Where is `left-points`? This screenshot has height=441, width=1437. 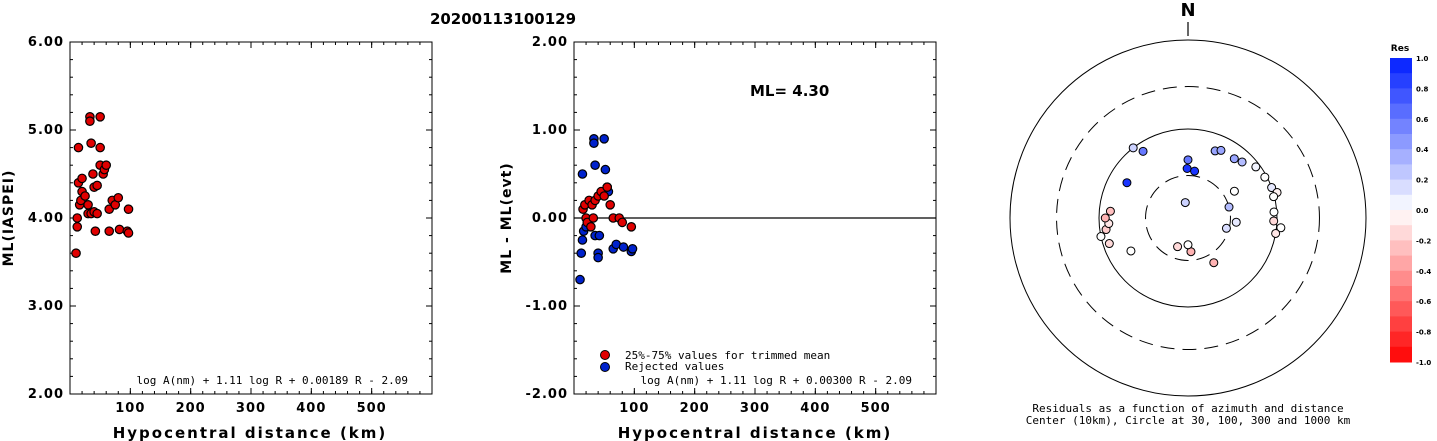
left-points is located at coordinates (102, 185).